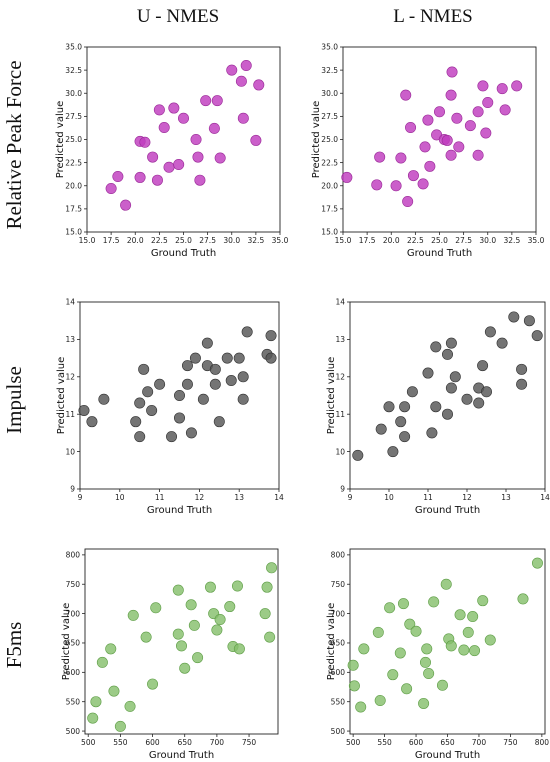 The width and height of the screenshot is (550, 762). I want to click on column-title-l-nmes: L - NMES, so click(433, 16).